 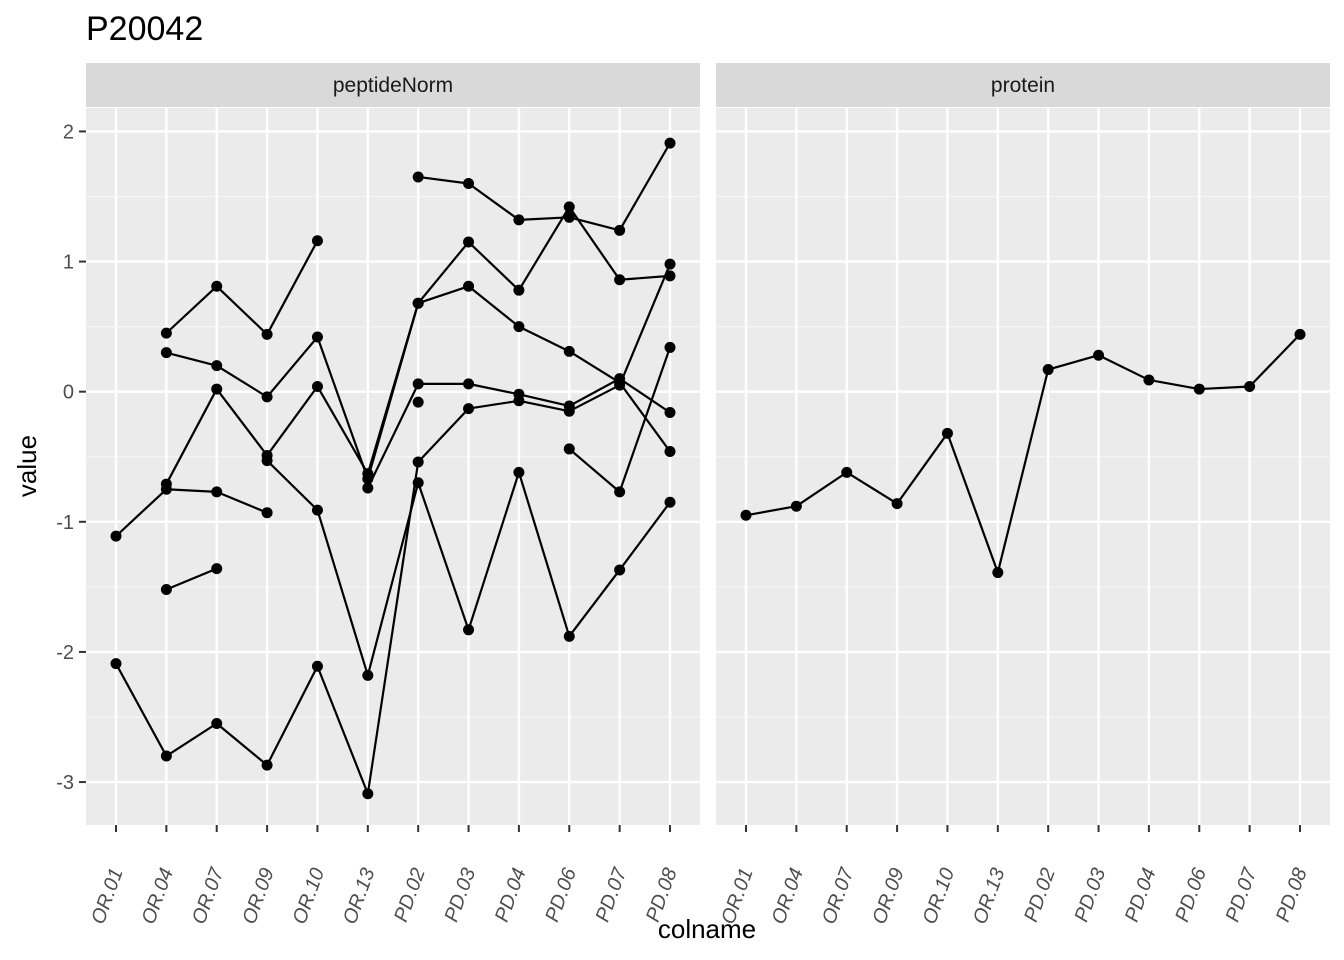 I want to click on x-axis-title: colname, so click(x=707, y=929).